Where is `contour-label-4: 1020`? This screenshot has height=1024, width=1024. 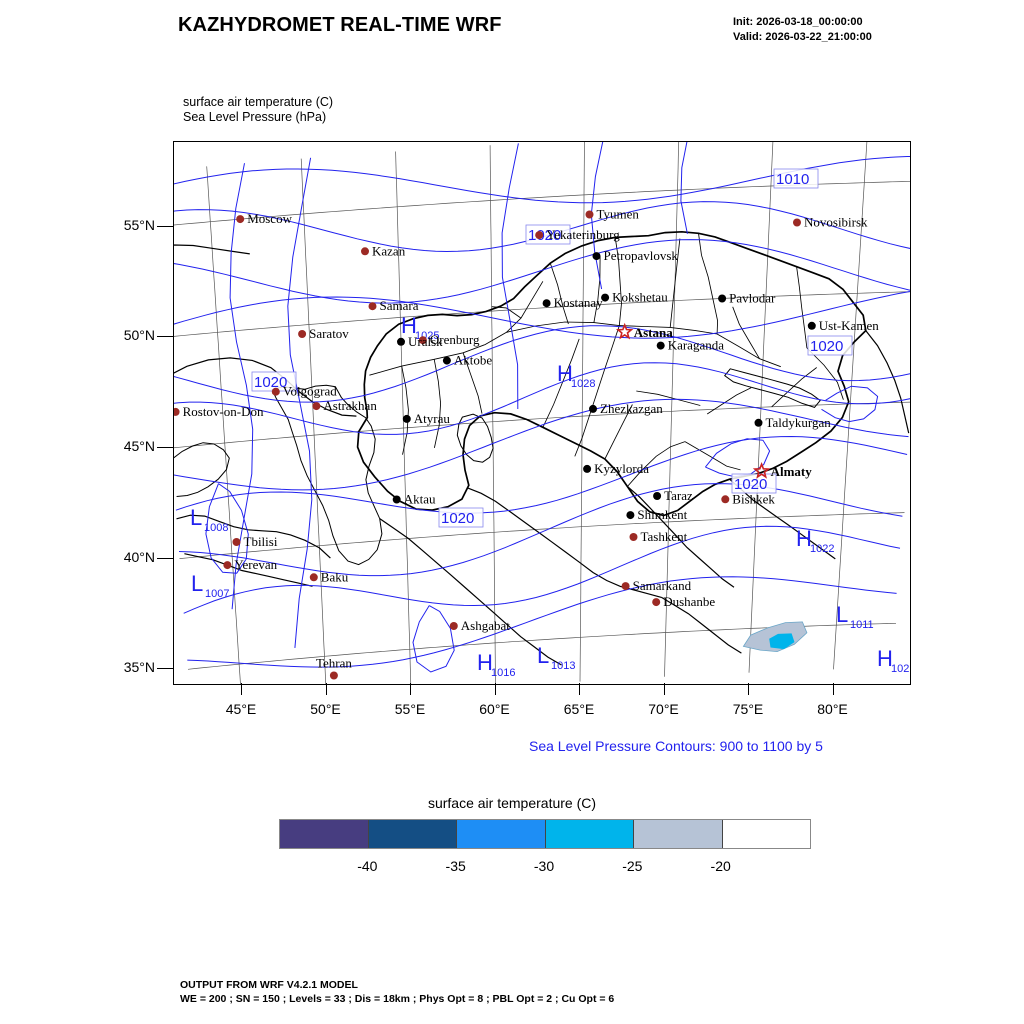 contour-label-4: 1020 is located at coordinates (826, 346).